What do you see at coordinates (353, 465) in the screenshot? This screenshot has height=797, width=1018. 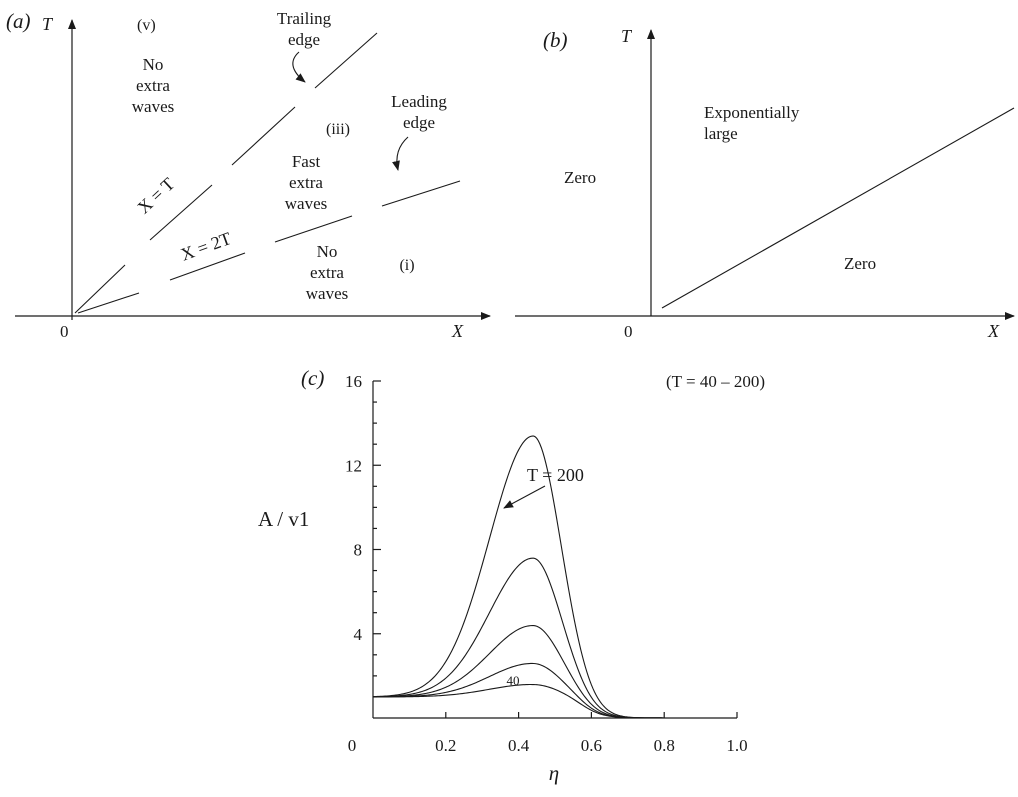 I see `y-tick-label: 12` at bounding box center [353, 465].